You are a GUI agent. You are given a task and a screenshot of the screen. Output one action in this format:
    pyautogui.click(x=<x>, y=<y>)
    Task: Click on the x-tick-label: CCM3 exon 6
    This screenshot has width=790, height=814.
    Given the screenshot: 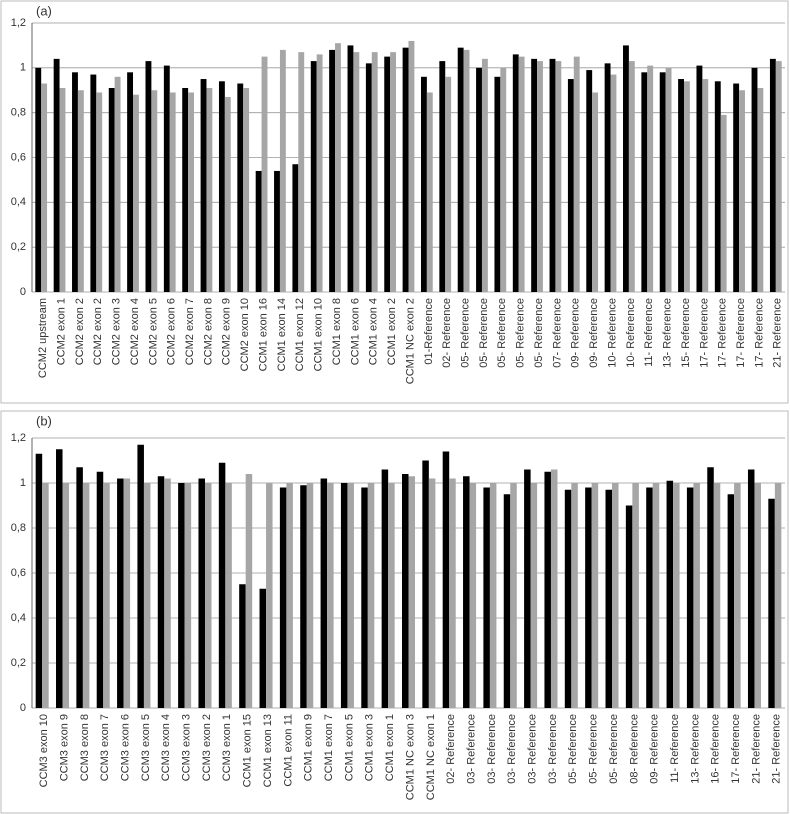 What is the action you would take?
    pyautogui.click(x=125, y=747)
    